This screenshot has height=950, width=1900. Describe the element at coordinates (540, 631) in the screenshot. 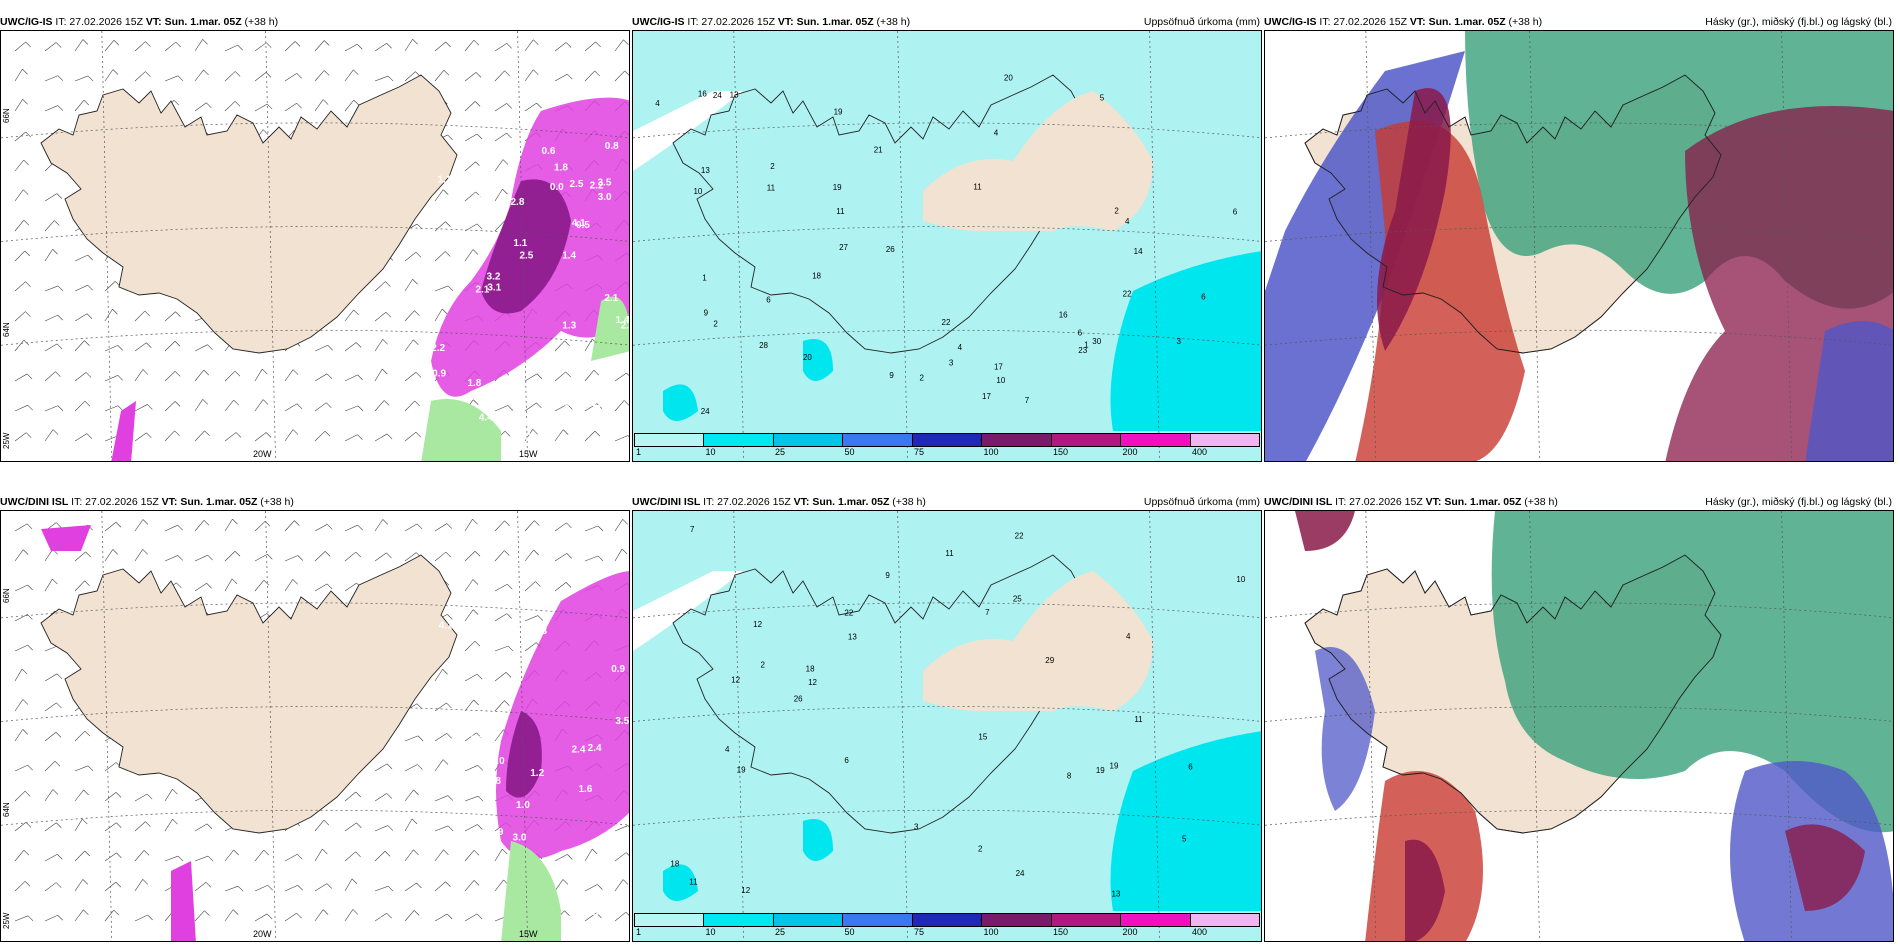

I see `gust-value: 4.3` at that location.